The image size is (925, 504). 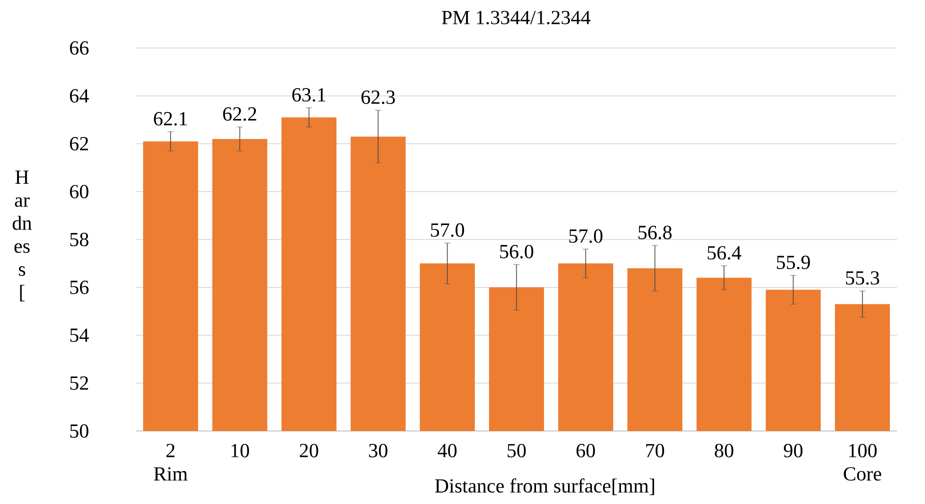 What do you see at coordinates (516, 17) in the screenshot?
I see `chart-title: PM 1.3344/1.2344` at bounding box center [516, 17].